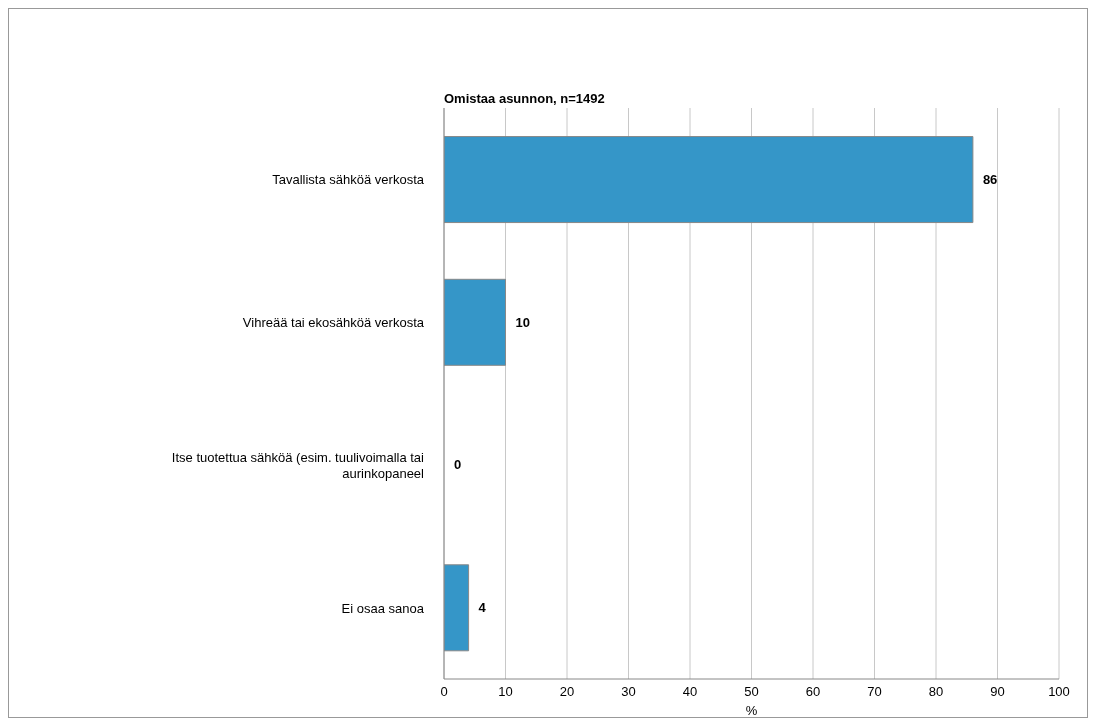 The height and width of the screenshot is (722, 1096). What do you see at coordinates (505, 692) in the screenshot?
I see `x-tick-label: 10` at bounding box center [505, 692].